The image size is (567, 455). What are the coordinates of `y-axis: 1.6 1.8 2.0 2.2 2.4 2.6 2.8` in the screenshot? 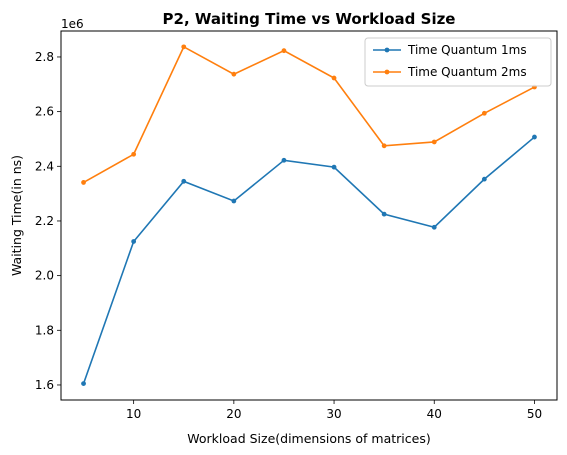 It's located at (48, 221).